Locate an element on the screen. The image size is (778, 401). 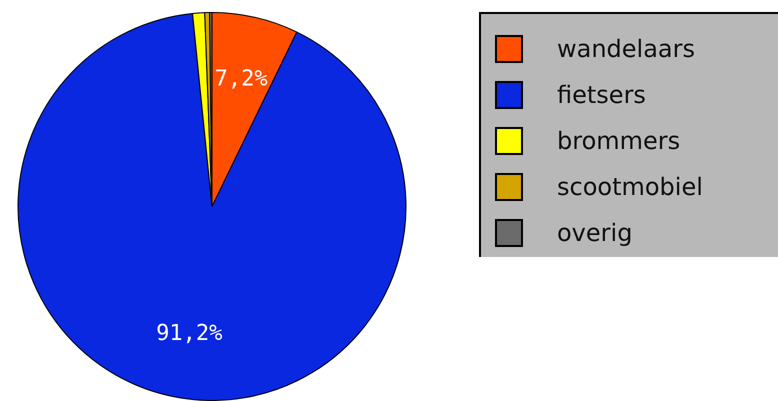
legend-label: wandelaars is located at coordinates (626, 49).